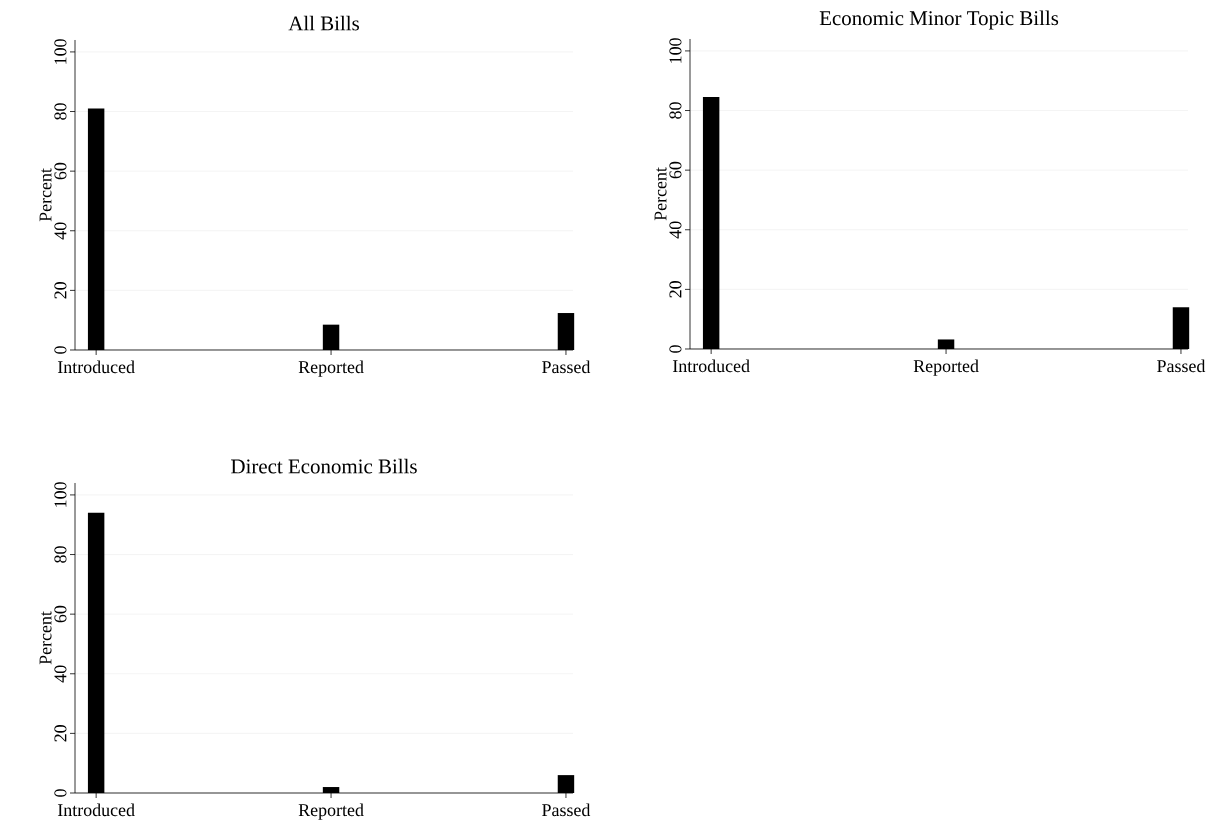 Image resolution: width=1217 pixels, height=833 pixels. I want to click on chart-title: All Bills, so click(323, 23).